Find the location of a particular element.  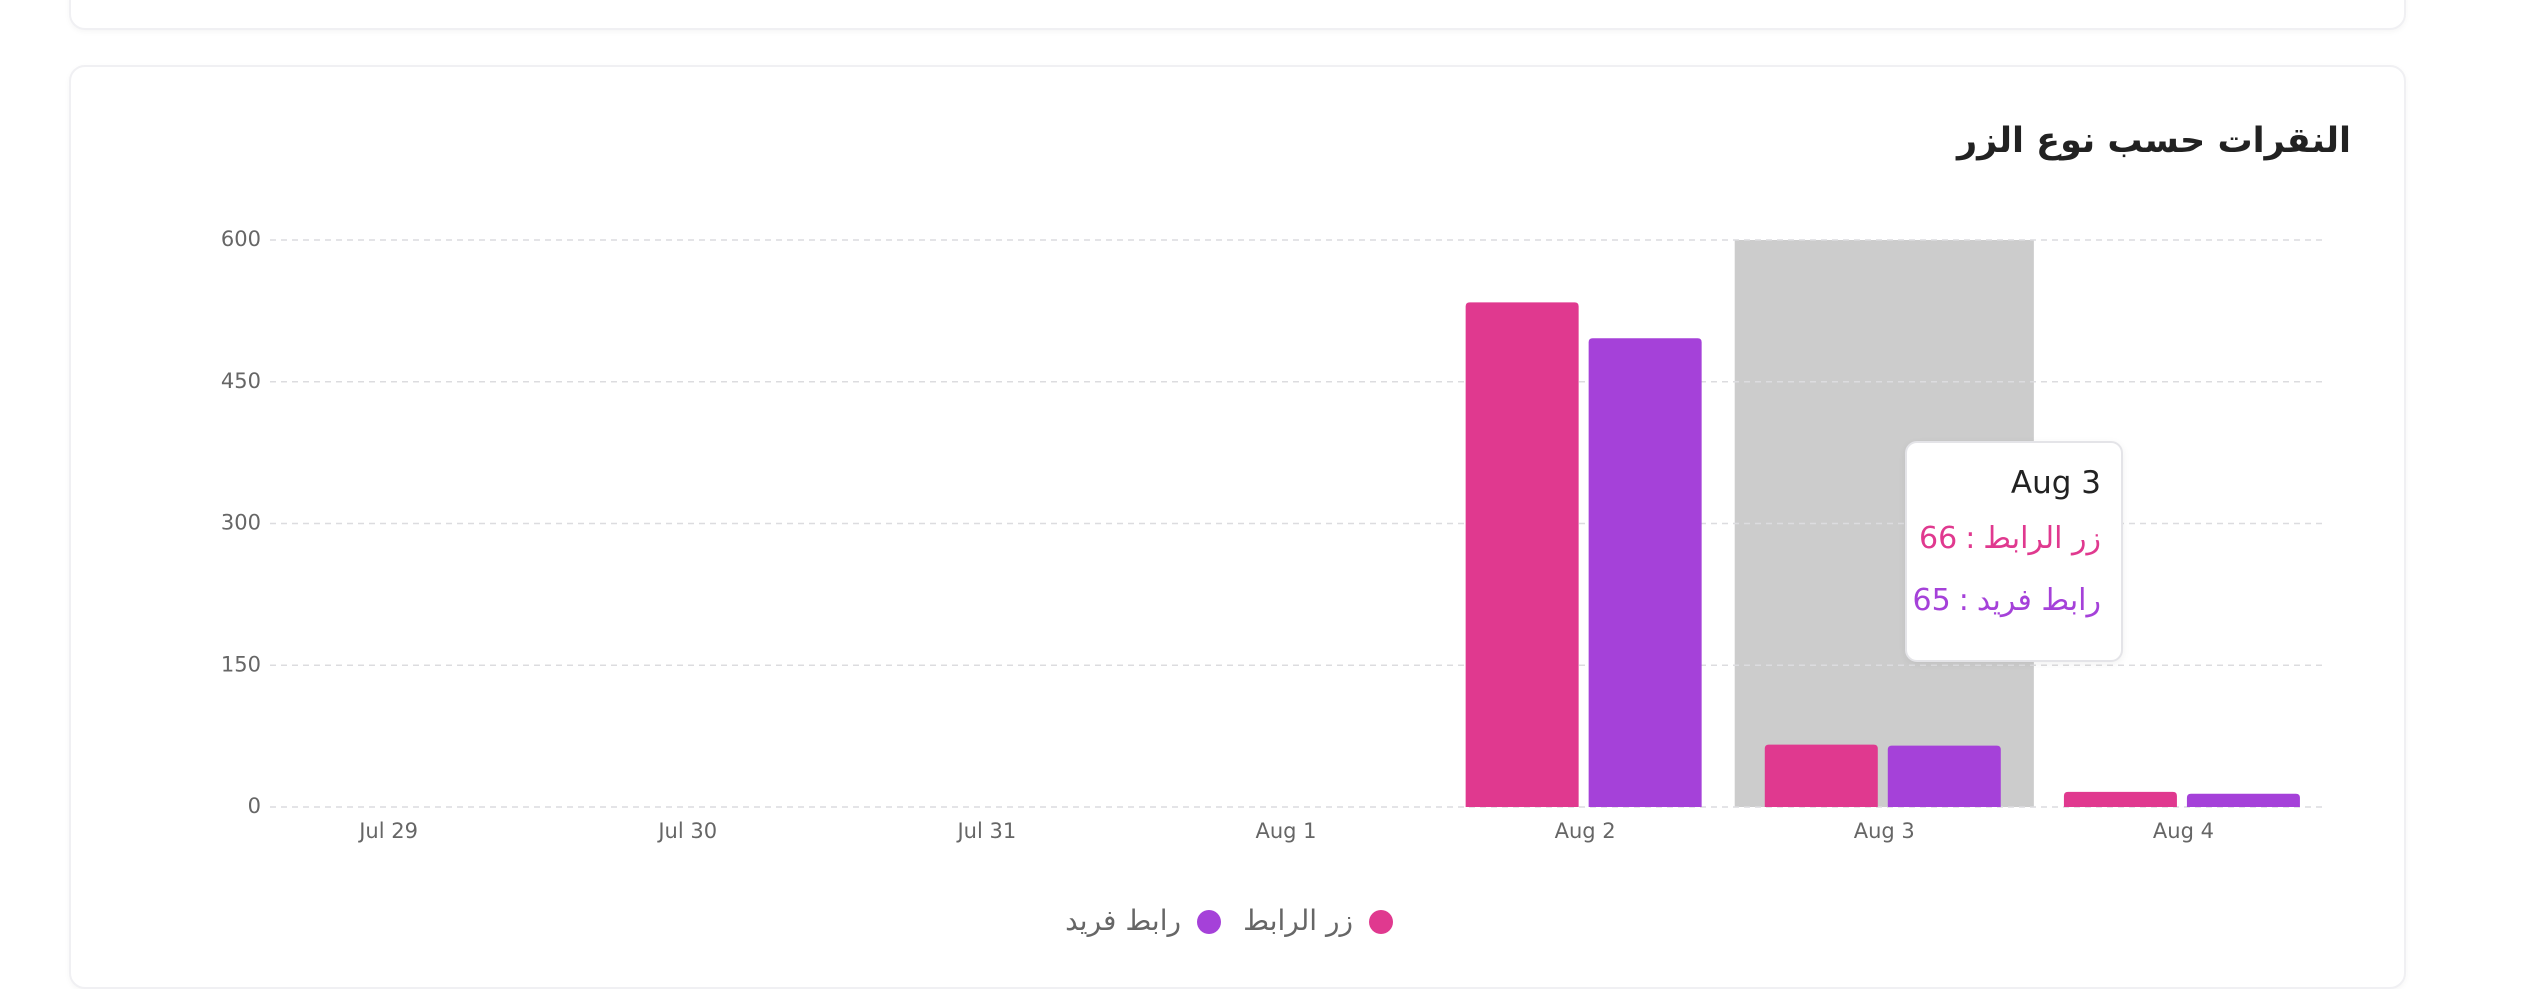

x-tick-label: Aug 3 is located at coordinates (1884, 831).